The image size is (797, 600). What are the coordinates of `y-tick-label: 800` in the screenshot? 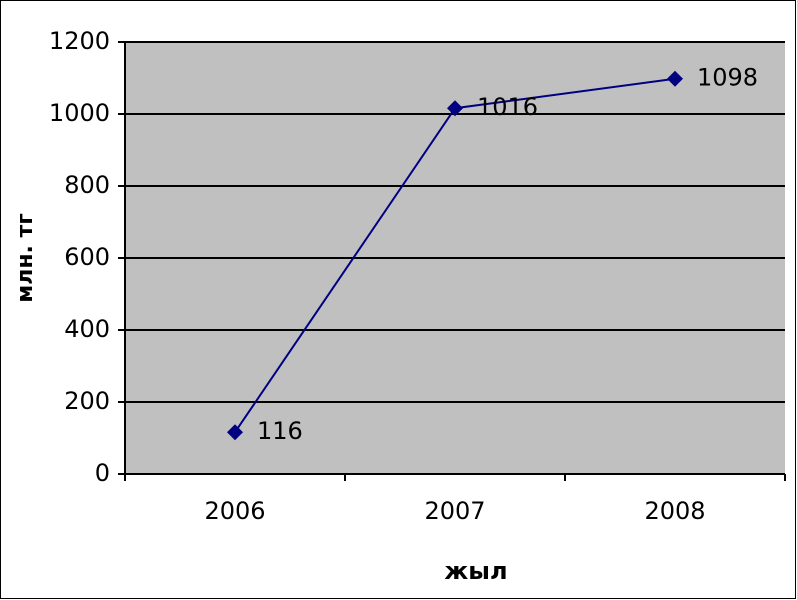 It's located at (87, 185).